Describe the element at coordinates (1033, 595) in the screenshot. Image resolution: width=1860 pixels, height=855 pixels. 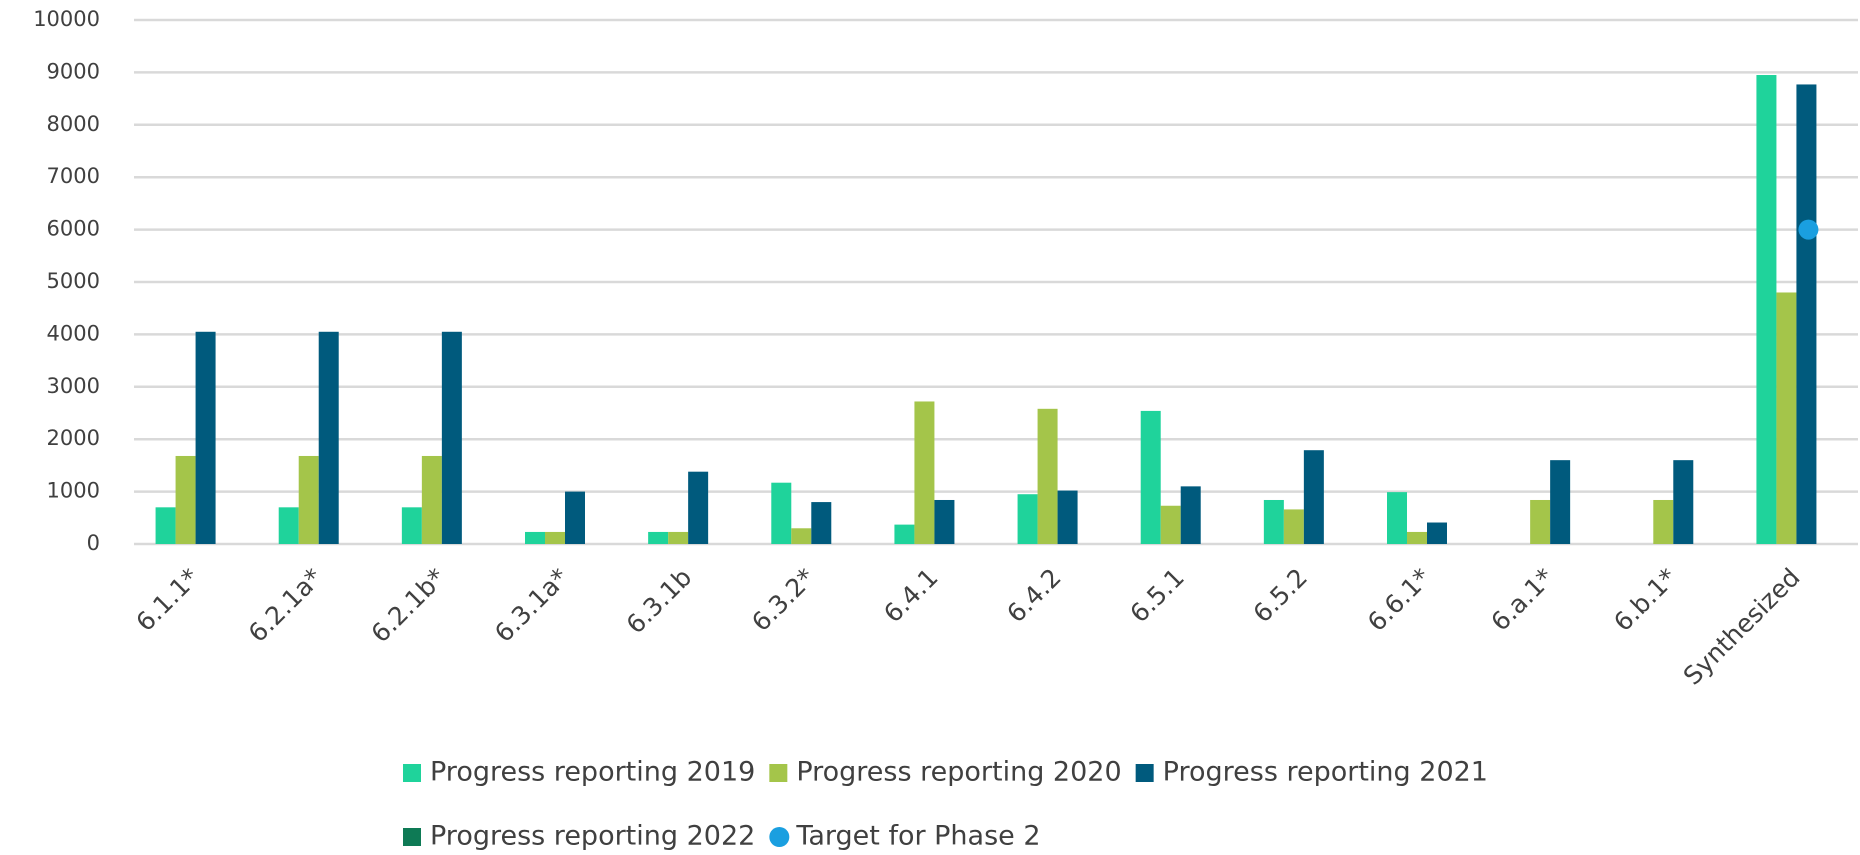
I see `x-tick-label: 6.4.2` at that location.